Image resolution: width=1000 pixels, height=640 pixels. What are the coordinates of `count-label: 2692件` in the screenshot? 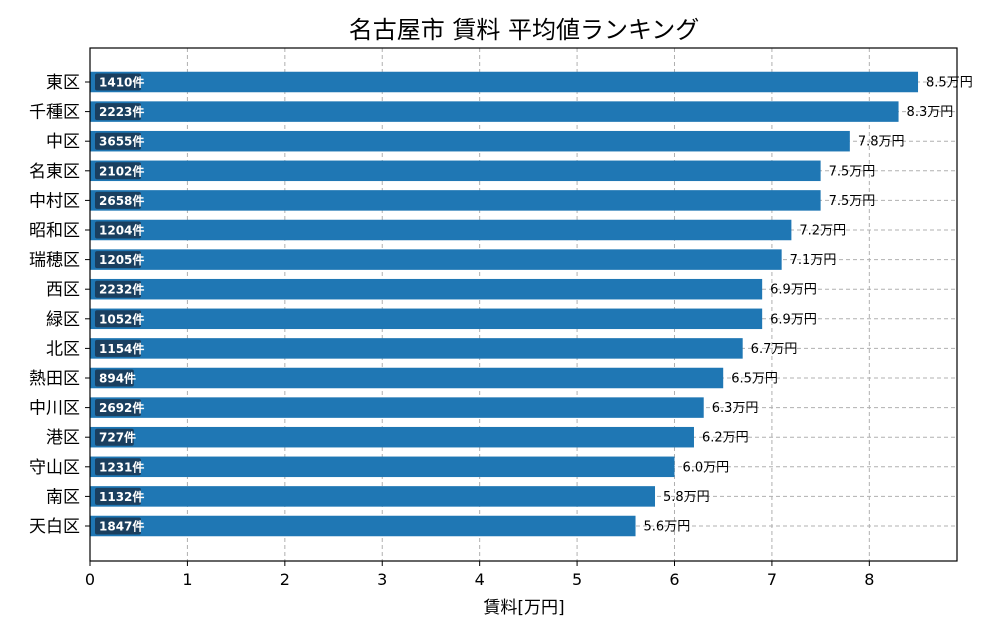 It's located at (121, 407).